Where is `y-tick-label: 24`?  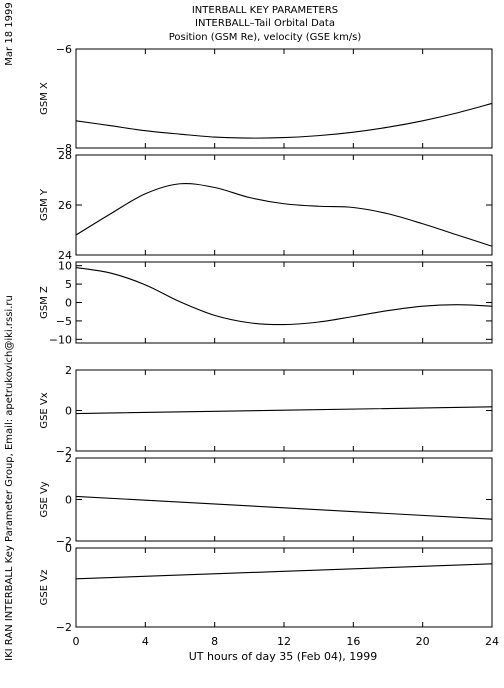 y-tick-label: 24 is located at coordinates (65, 255).